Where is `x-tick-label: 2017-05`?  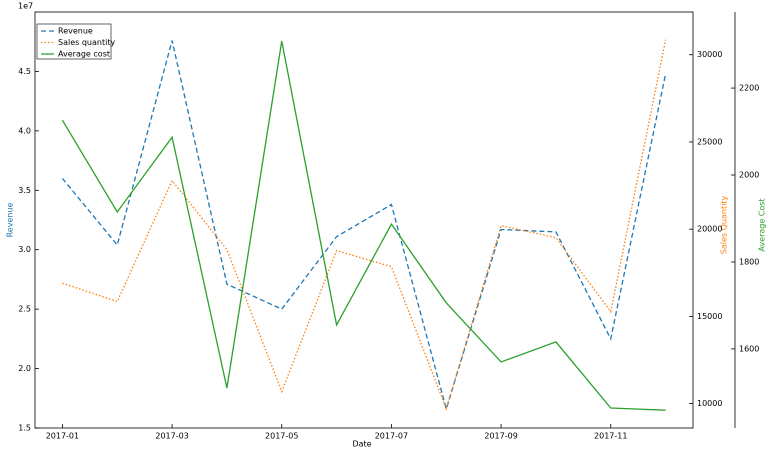 x-tick-label: 2017-05 is located at coordinates (281, 436).